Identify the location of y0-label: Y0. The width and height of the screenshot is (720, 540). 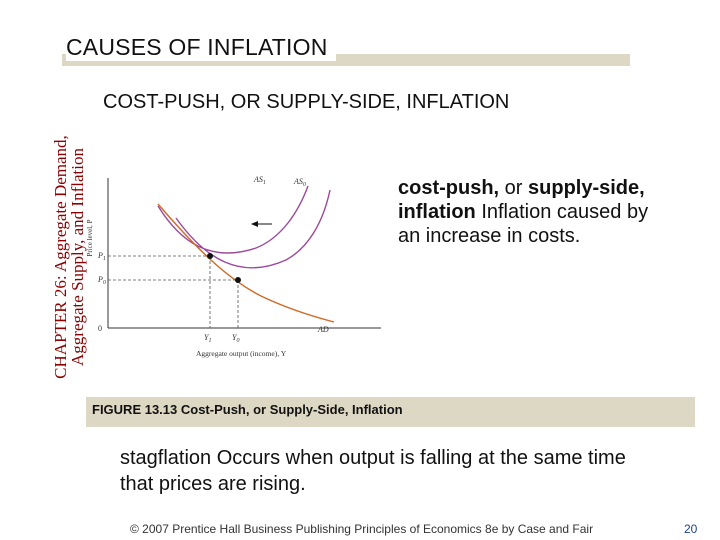
(235, 338).